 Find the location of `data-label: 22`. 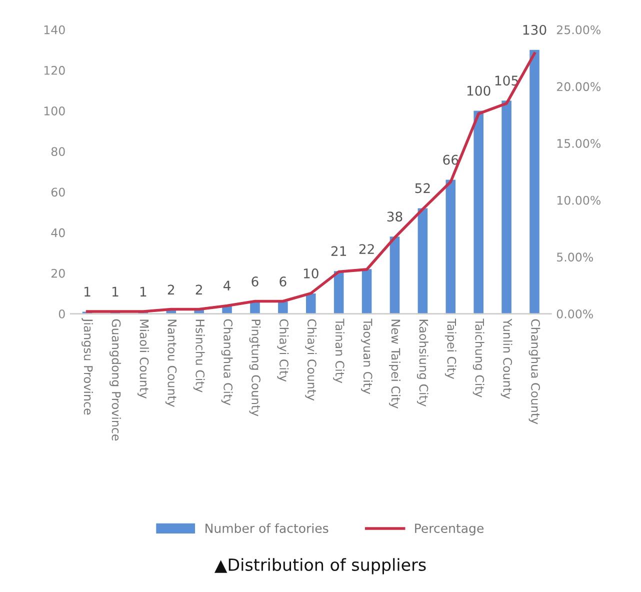

data-label: 22 is located at coordinates (366, 249).